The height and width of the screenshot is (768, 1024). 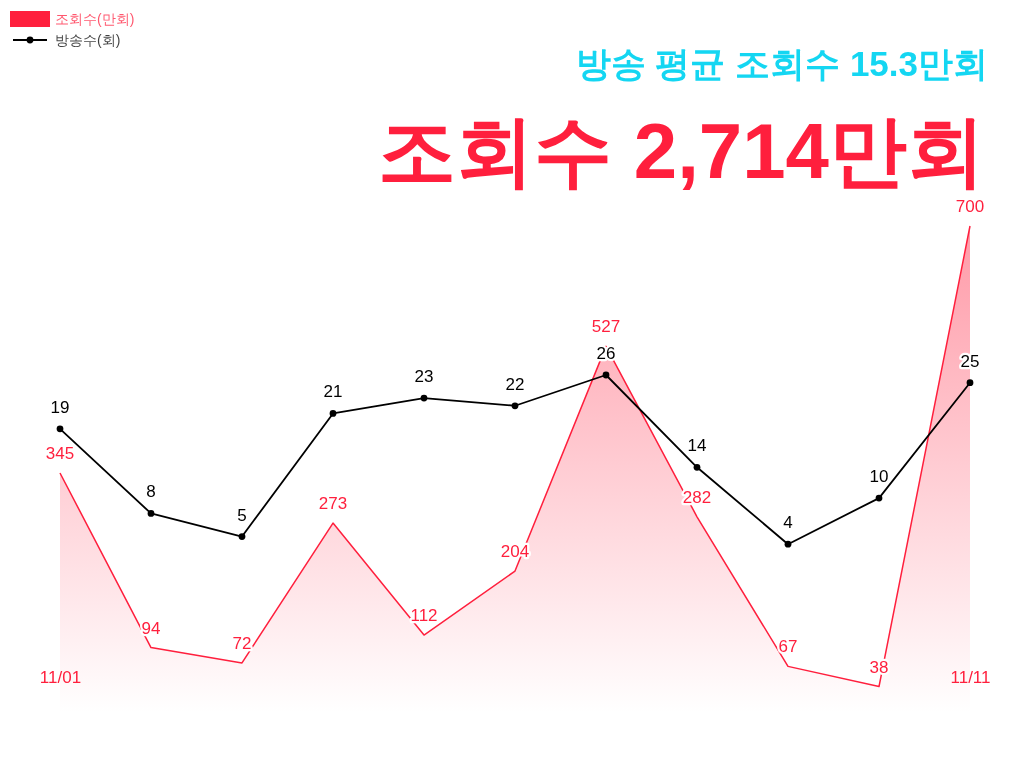 What do you see at coordinates (681, 151) in the screenshot?
I see `chart-title: 조회수 2,714만회` at bounding box center [681, 151].